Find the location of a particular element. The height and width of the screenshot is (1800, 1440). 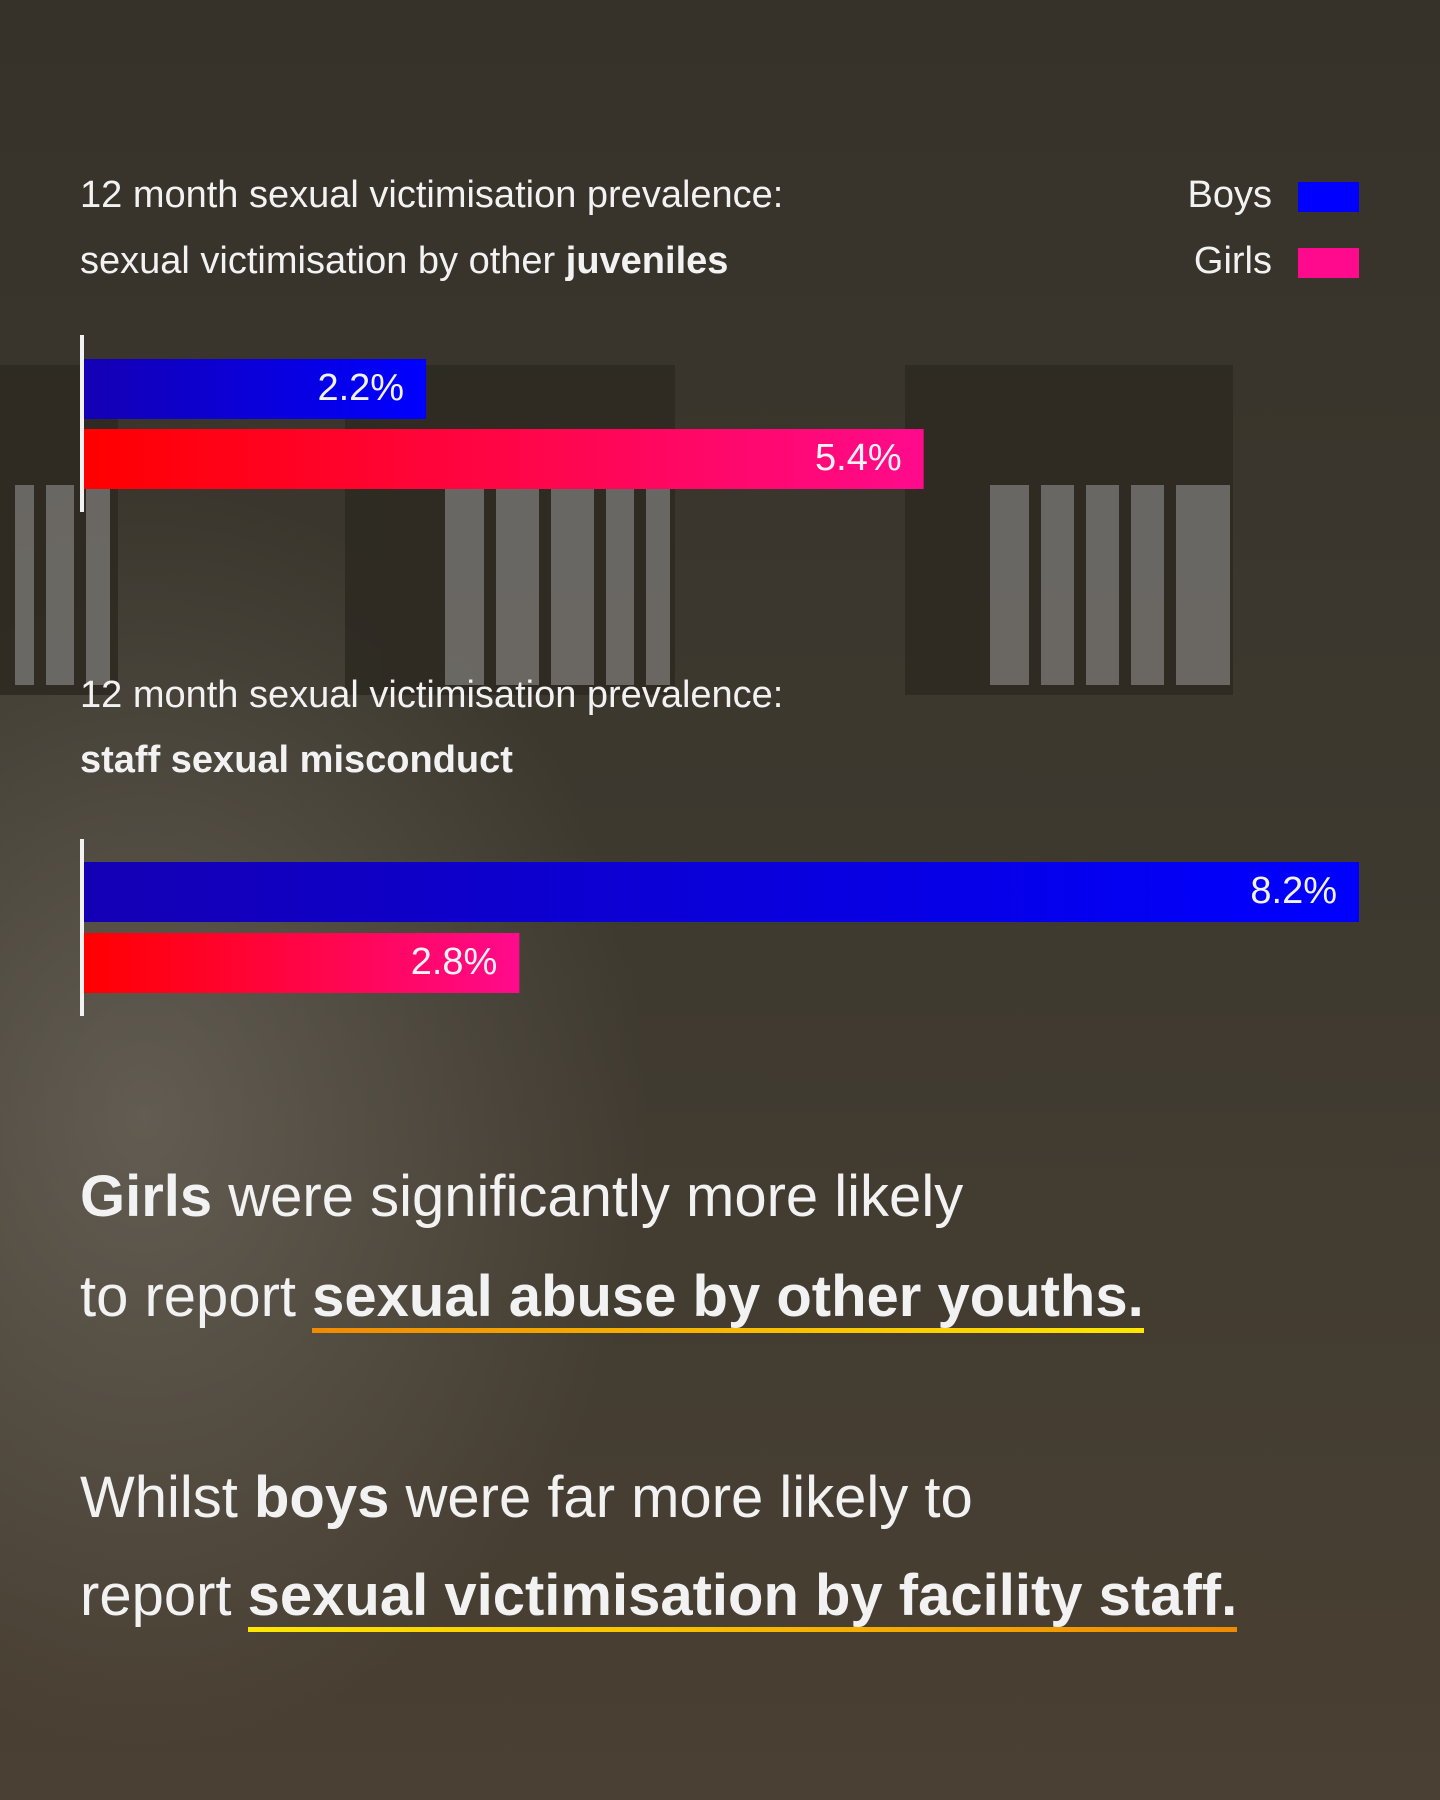

statement-line: Girls were significantly more likely is located at coordinates (521, 1197).